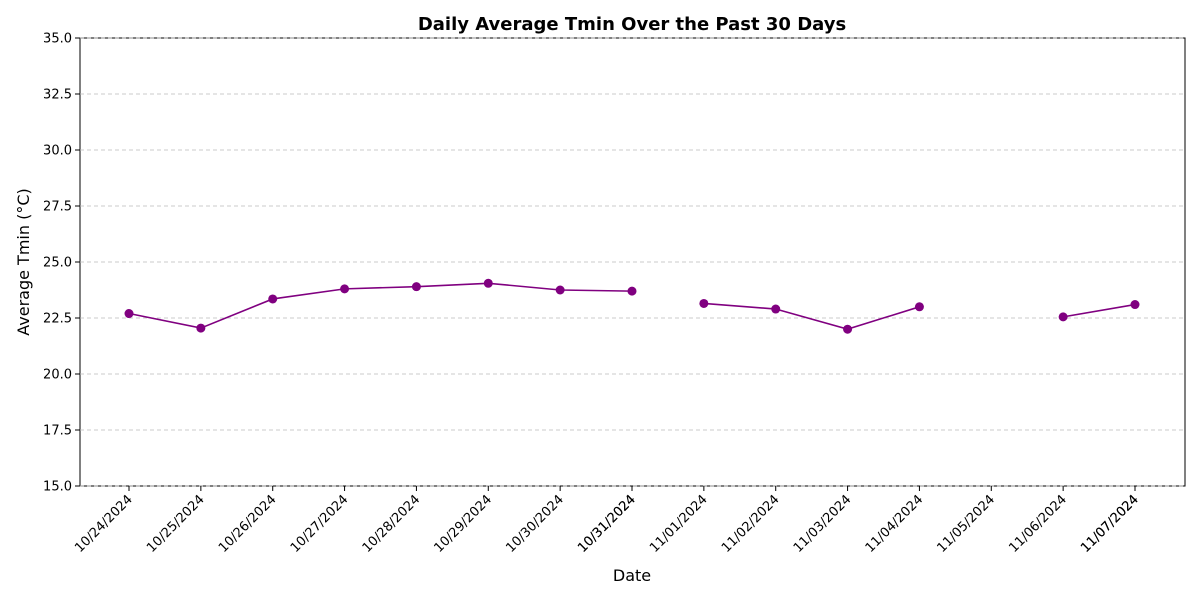 This screenshot has height=600, width=1200. Describe the element at coordinates (248, 524) in the screenshot. I see `x-tick-label: 10/26/2024` at that location.